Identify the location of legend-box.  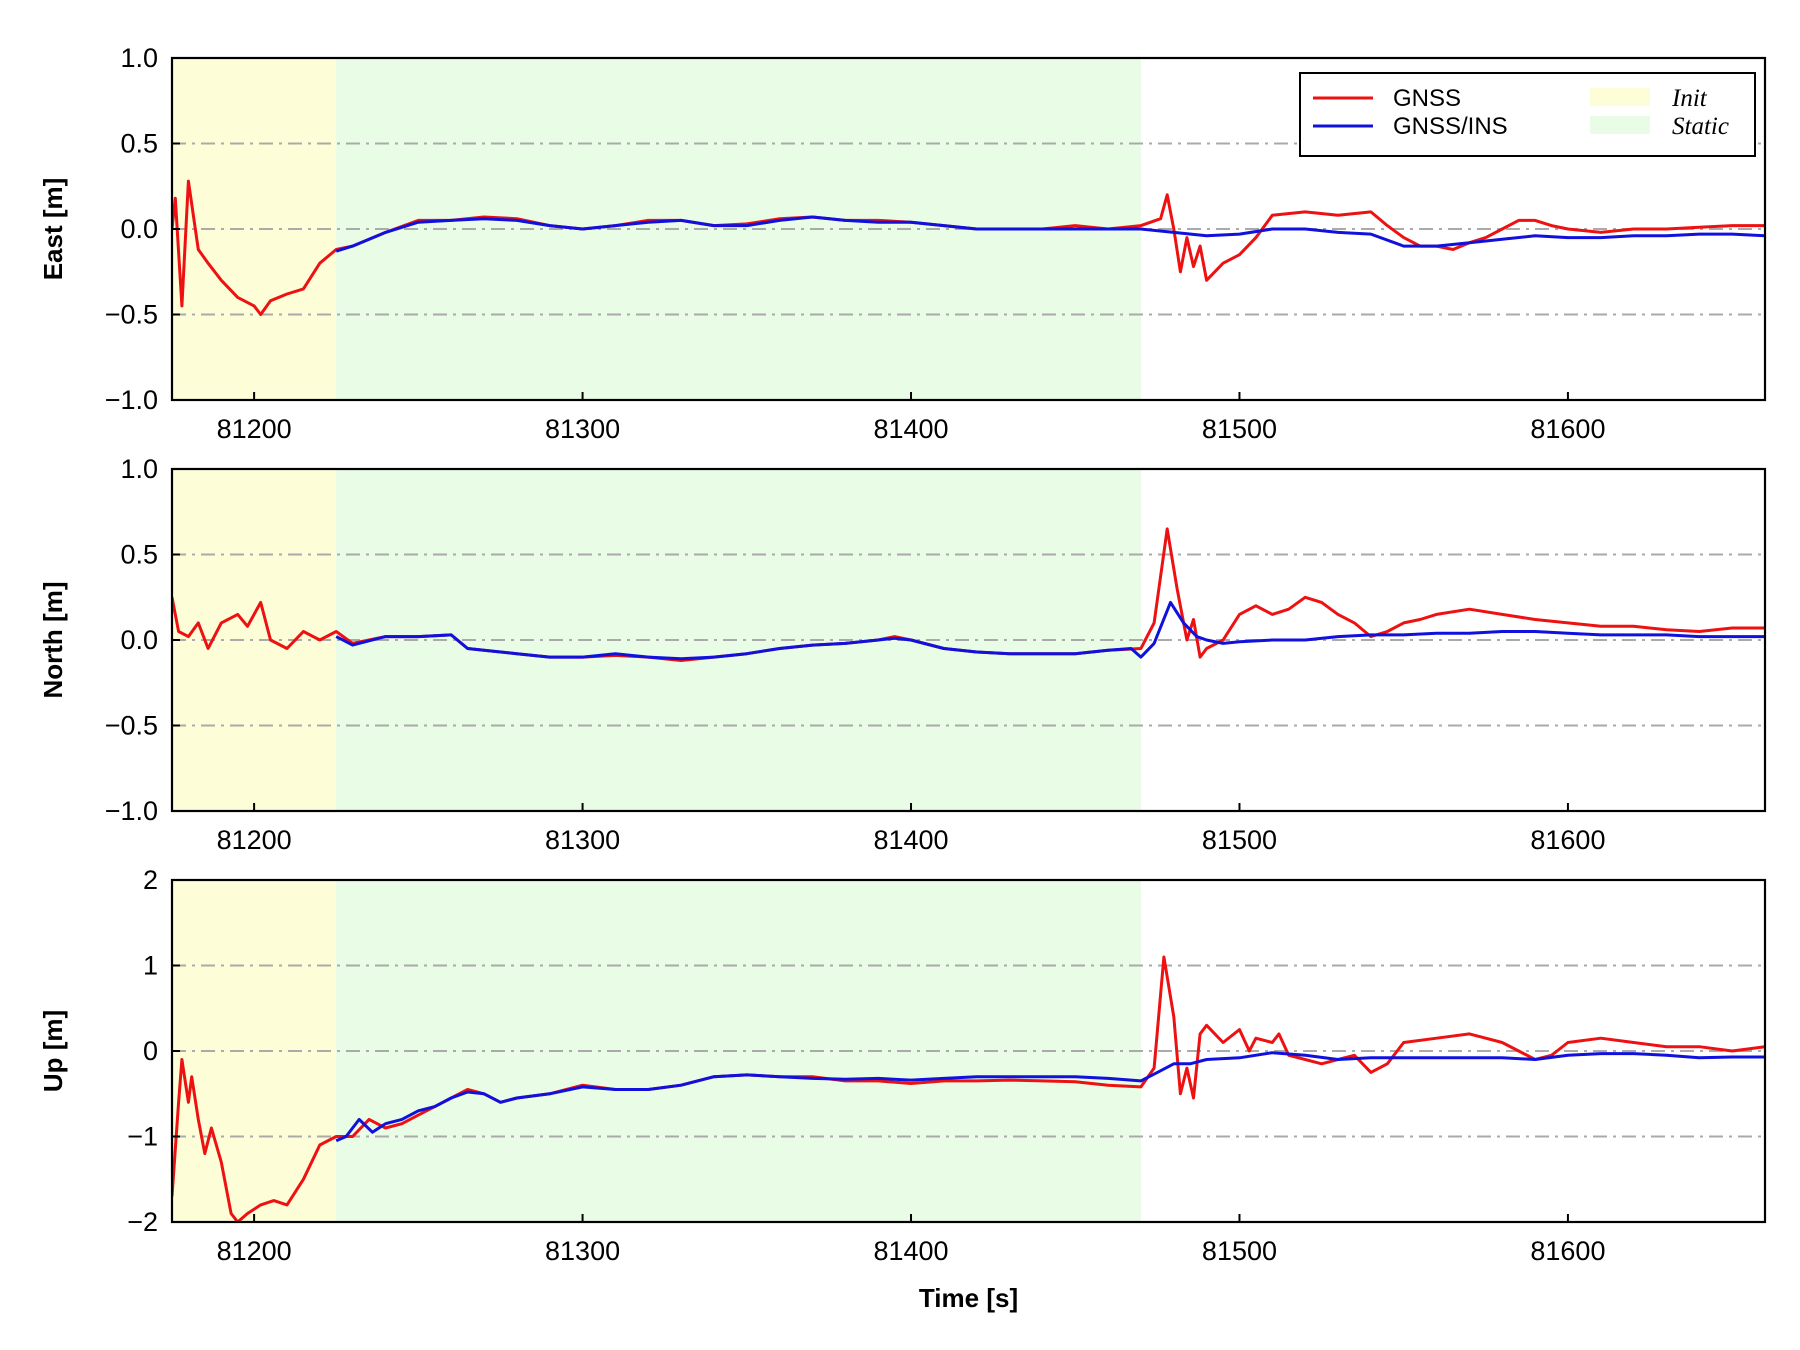
(1527, 114).